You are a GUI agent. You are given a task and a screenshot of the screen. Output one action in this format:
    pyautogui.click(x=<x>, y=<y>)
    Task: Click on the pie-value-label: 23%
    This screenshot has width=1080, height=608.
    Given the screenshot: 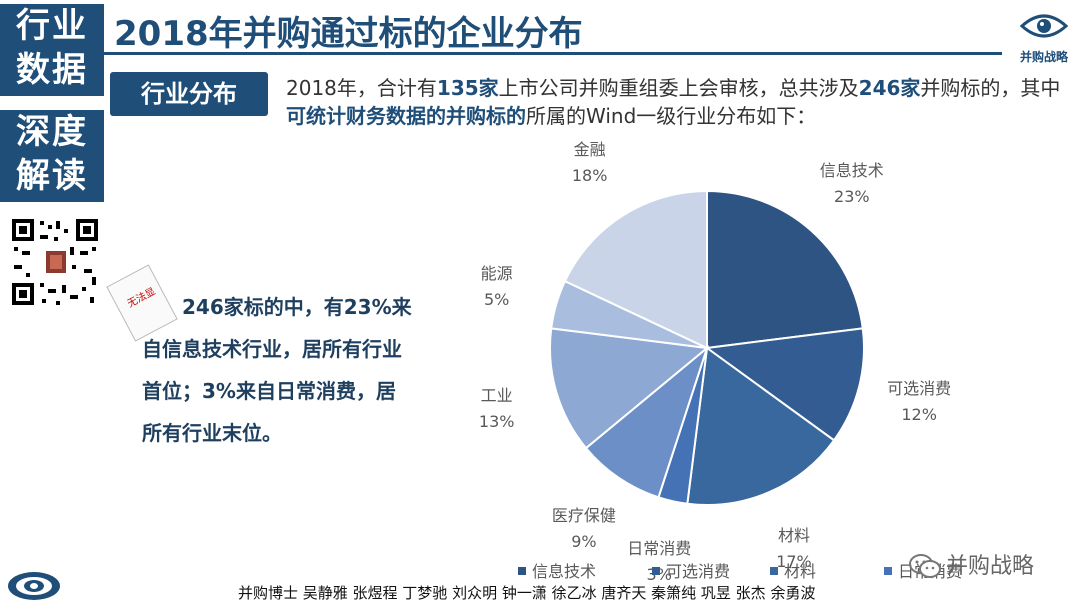 What is the action you would take?
    pyautogui.click(x=852, y=196)
    